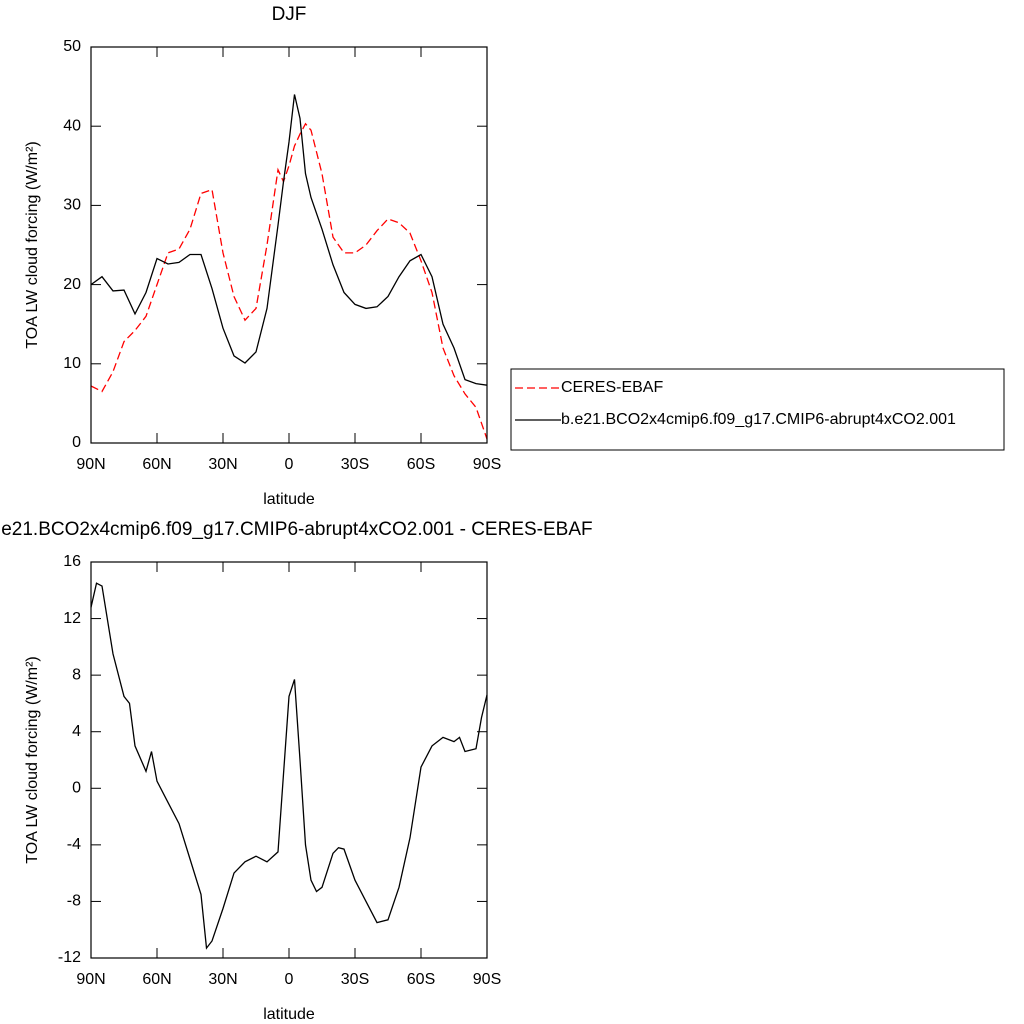 Image resolution: width=1024 pixels, height=1024 pixels. I want to click on y-tick-label: 40, so click(72, 125).